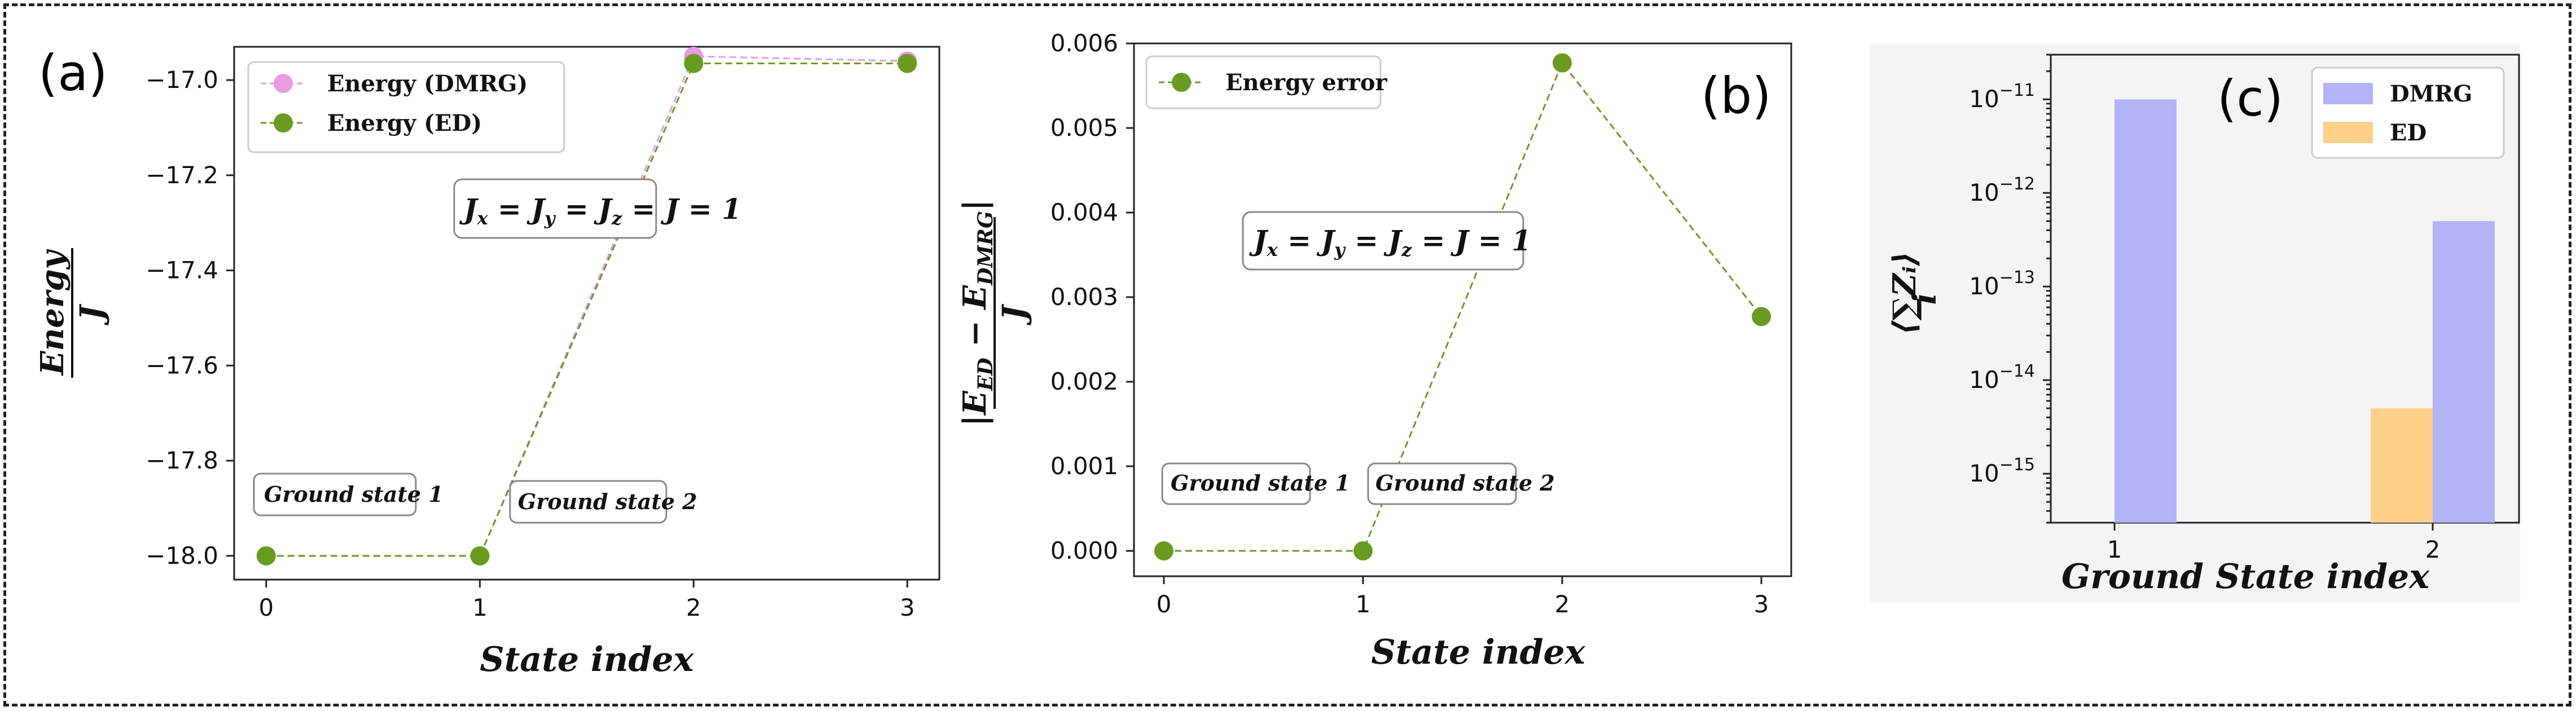 This screenshot has width=2576, height=711. What do you see at coordinates (907, 607) in the screenshot?
I see `panel-a-xtick-label: 3` at bounding box center [907, 607].